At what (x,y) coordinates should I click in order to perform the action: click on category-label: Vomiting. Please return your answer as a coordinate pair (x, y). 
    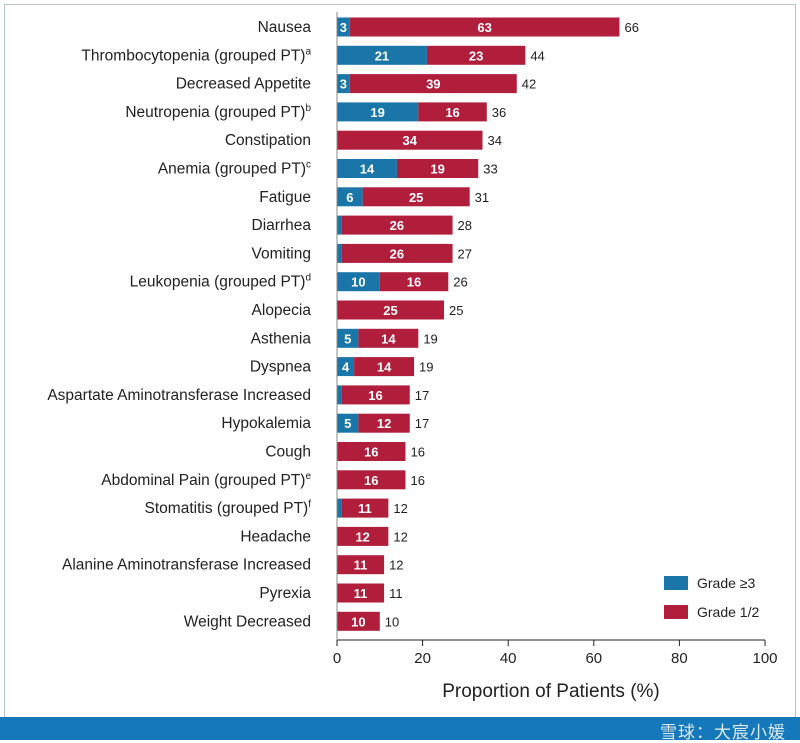
    Looking at the image, I should click on (281, 253).